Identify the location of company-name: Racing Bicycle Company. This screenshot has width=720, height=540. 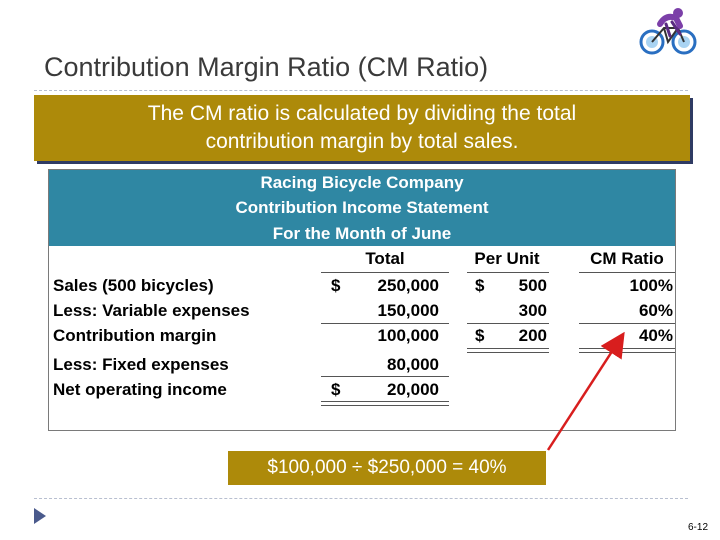
(362, 182).